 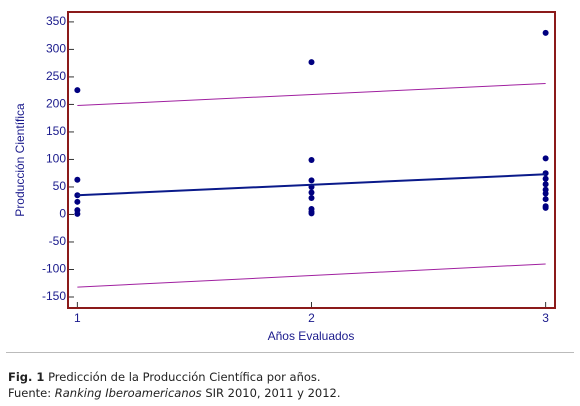 I want to click on source-rest: SIR 2010, 2011 y 2012., so click(x=273, y=393).